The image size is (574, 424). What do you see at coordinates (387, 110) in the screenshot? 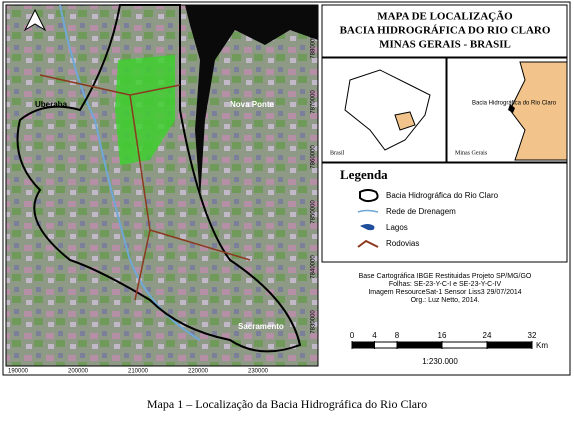
I see `brazil-shape` at bounding box center [387, 110].